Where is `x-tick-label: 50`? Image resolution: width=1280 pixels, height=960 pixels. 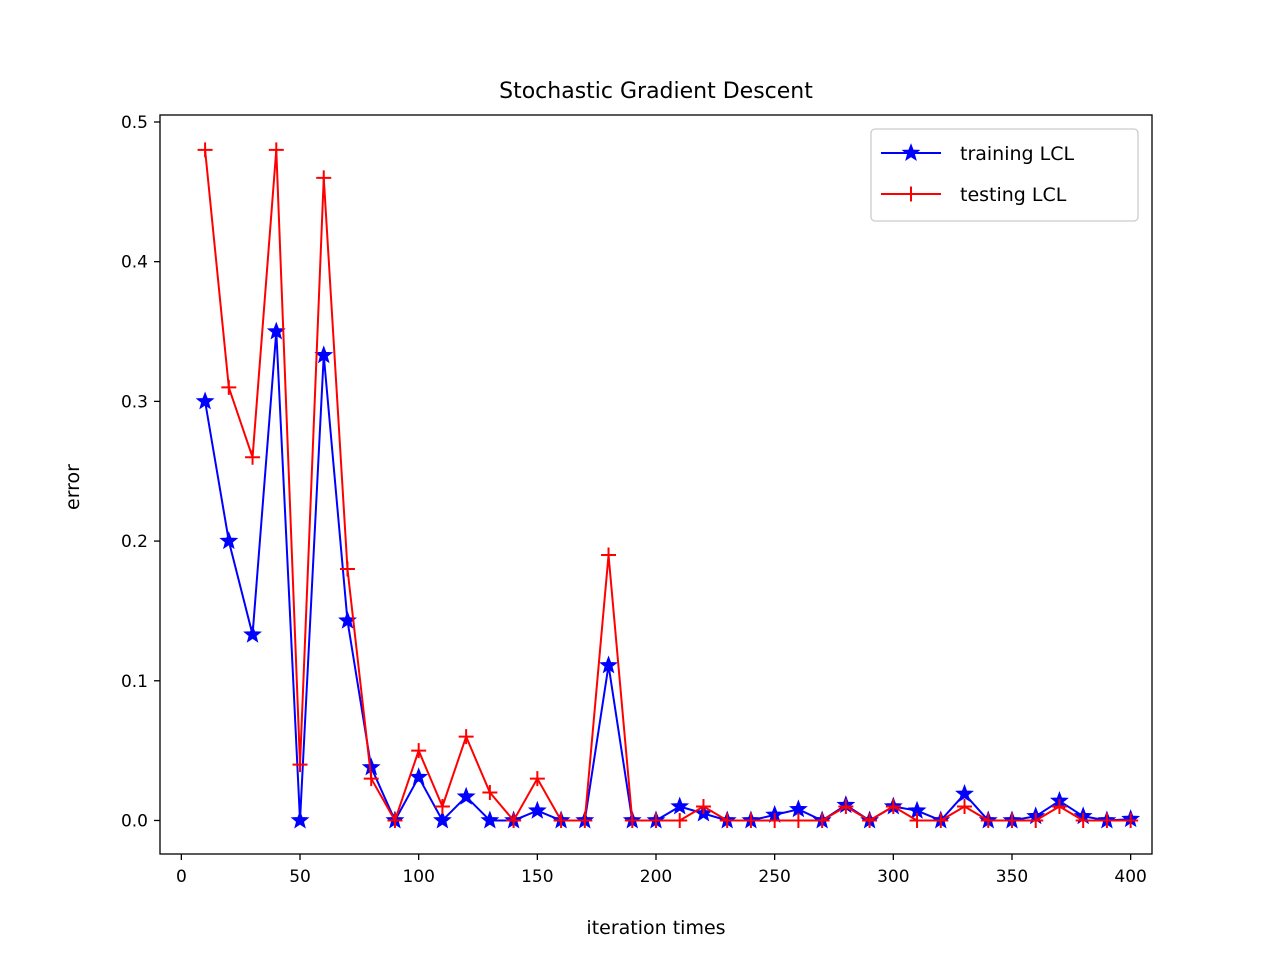 x-tick-label: 50 is located at coordinates (300, 877).